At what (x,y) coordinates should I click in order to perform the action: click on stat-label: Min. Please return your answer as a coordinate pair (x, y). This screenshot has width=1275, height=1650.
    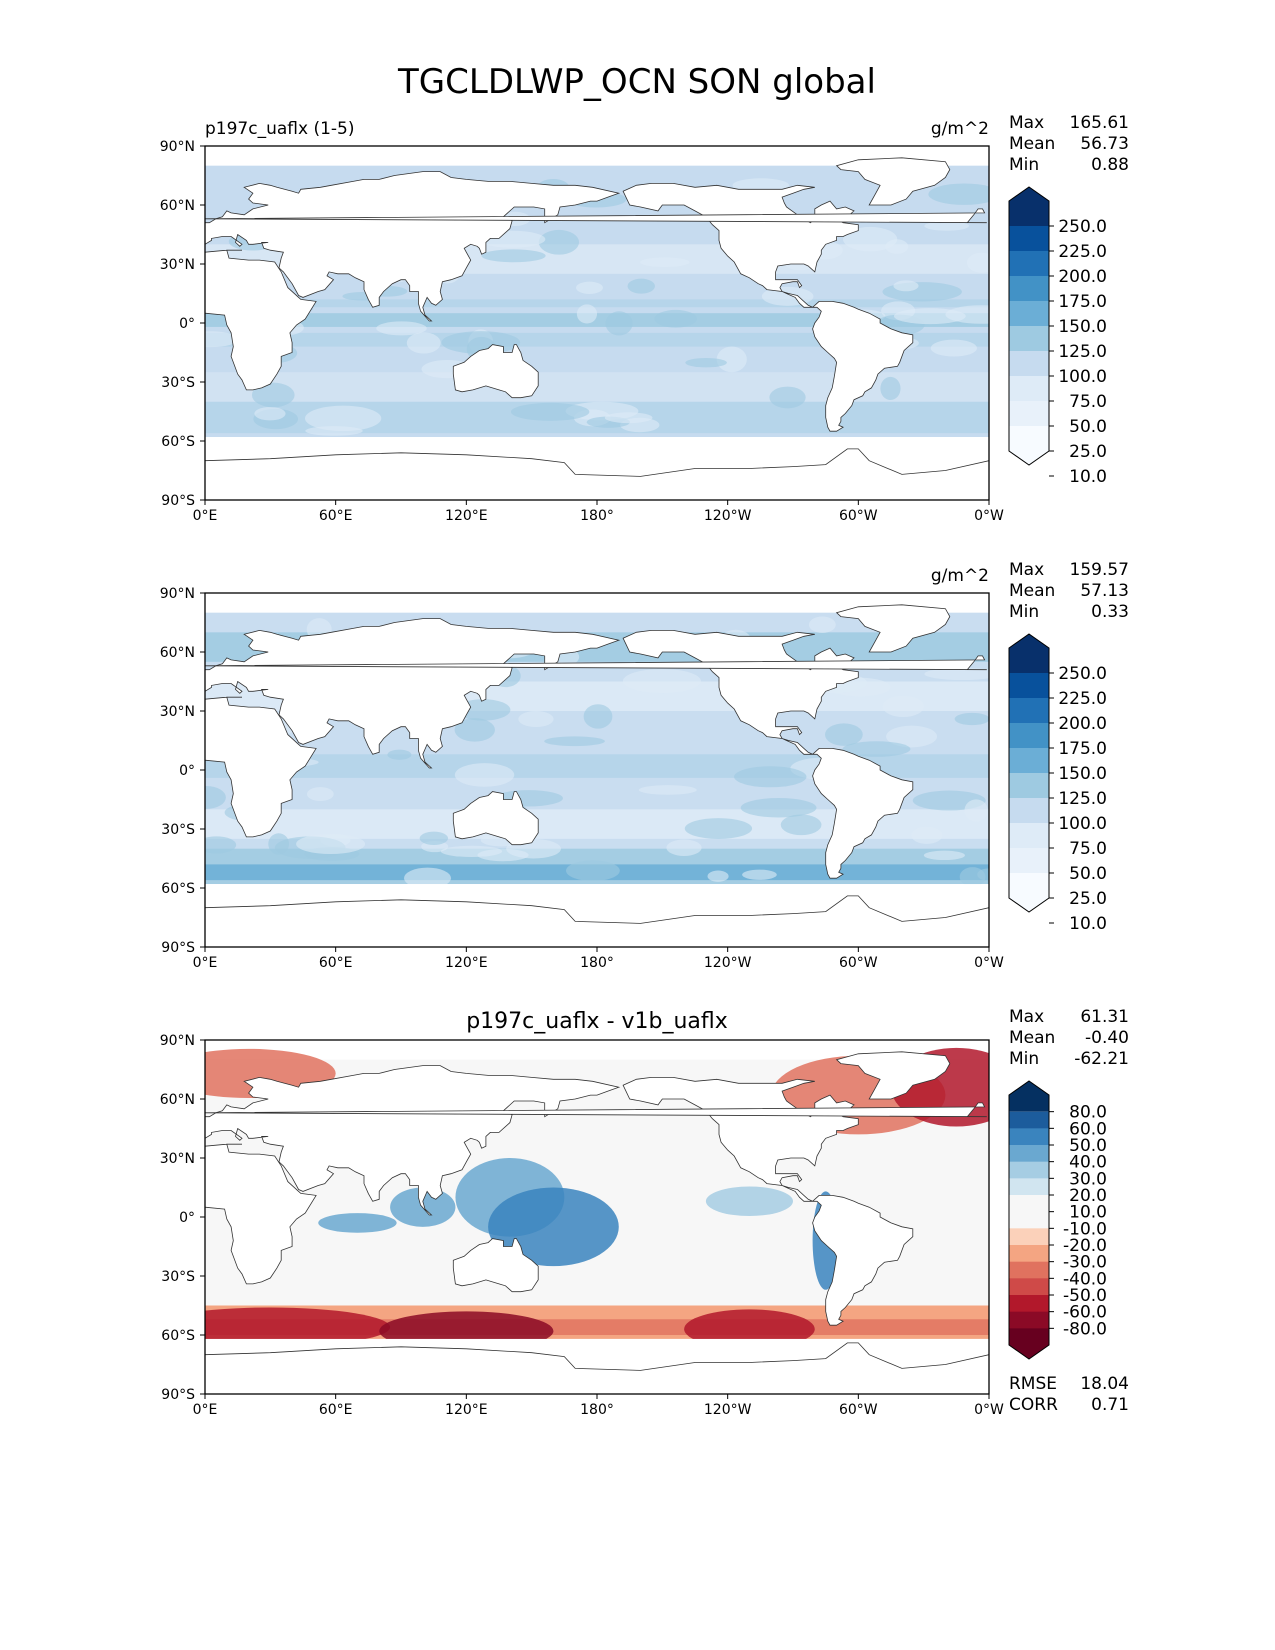
    Looking at the image, I should click on (1024, 1059).